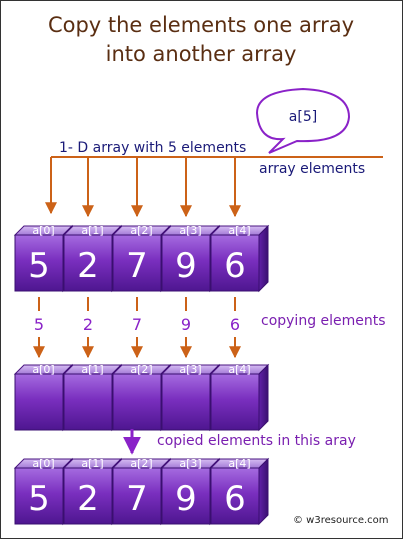  I want to click on array-size-bubble: a[5], so click(303, 120).